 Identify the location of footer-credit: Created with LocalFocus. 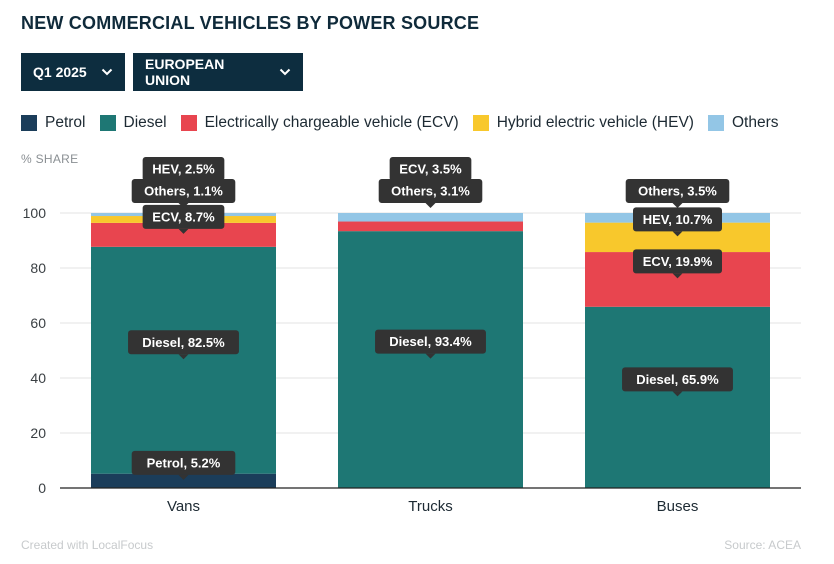
(87, 545).